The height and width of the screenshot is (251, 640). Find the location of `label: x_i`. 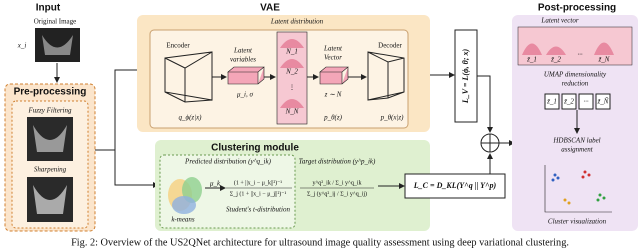

label: x_i is located at coordinates (22, 46).